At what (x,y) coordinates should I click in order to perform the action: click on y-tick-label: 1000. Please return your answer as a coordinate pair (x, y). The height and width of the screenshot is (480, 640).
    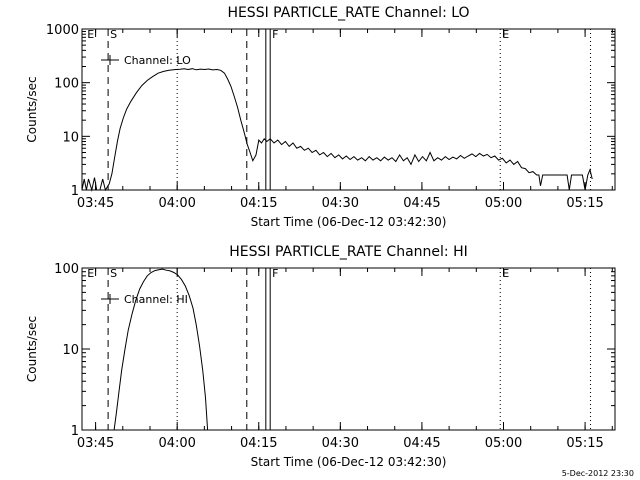
    Looking at the image, I should click on (62, 30).